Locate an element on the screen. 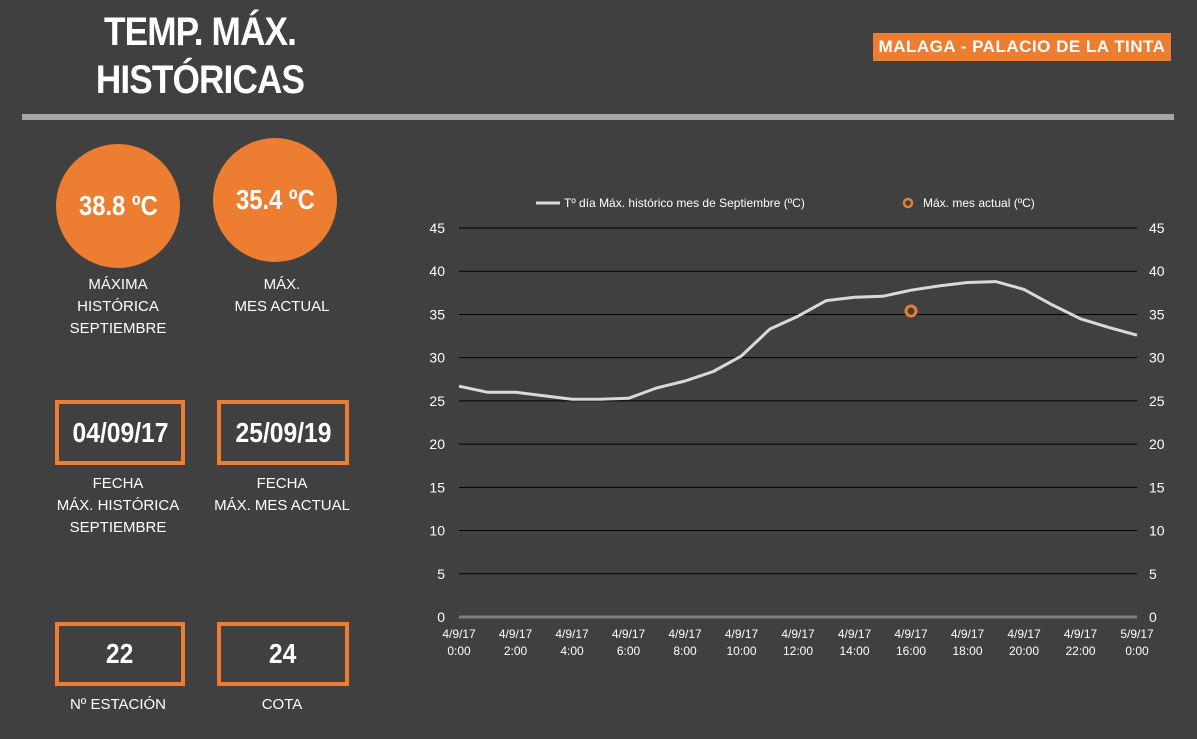 The image size is (1197, 739). y-tick-label-left: 35 is located at coordinates (437, 314).